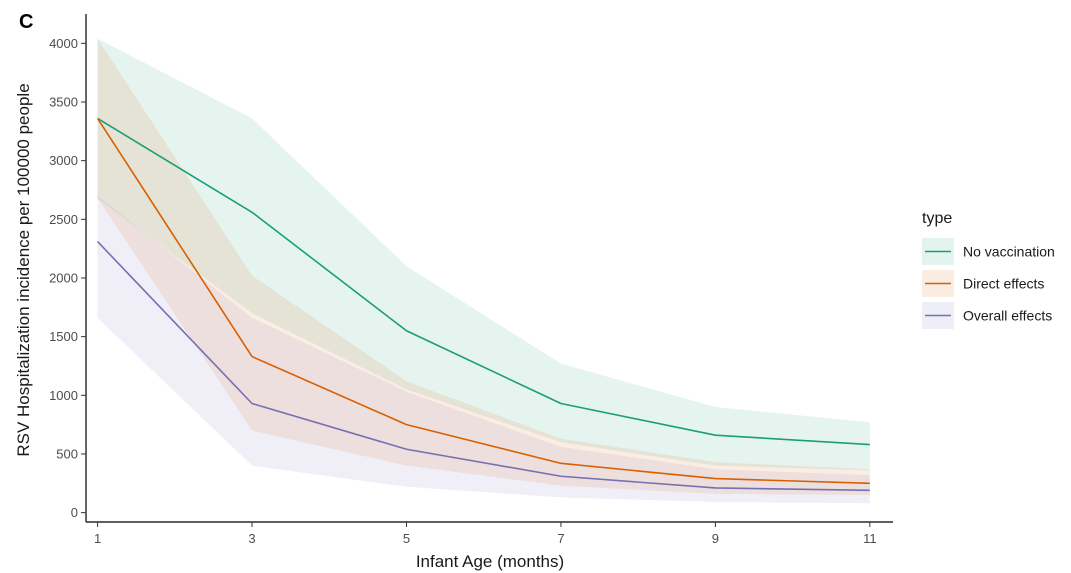 Image resolution: width=1071 pixels, height=573 pixels. I want to click on y-tick-label: 2000, so click(63, 277).